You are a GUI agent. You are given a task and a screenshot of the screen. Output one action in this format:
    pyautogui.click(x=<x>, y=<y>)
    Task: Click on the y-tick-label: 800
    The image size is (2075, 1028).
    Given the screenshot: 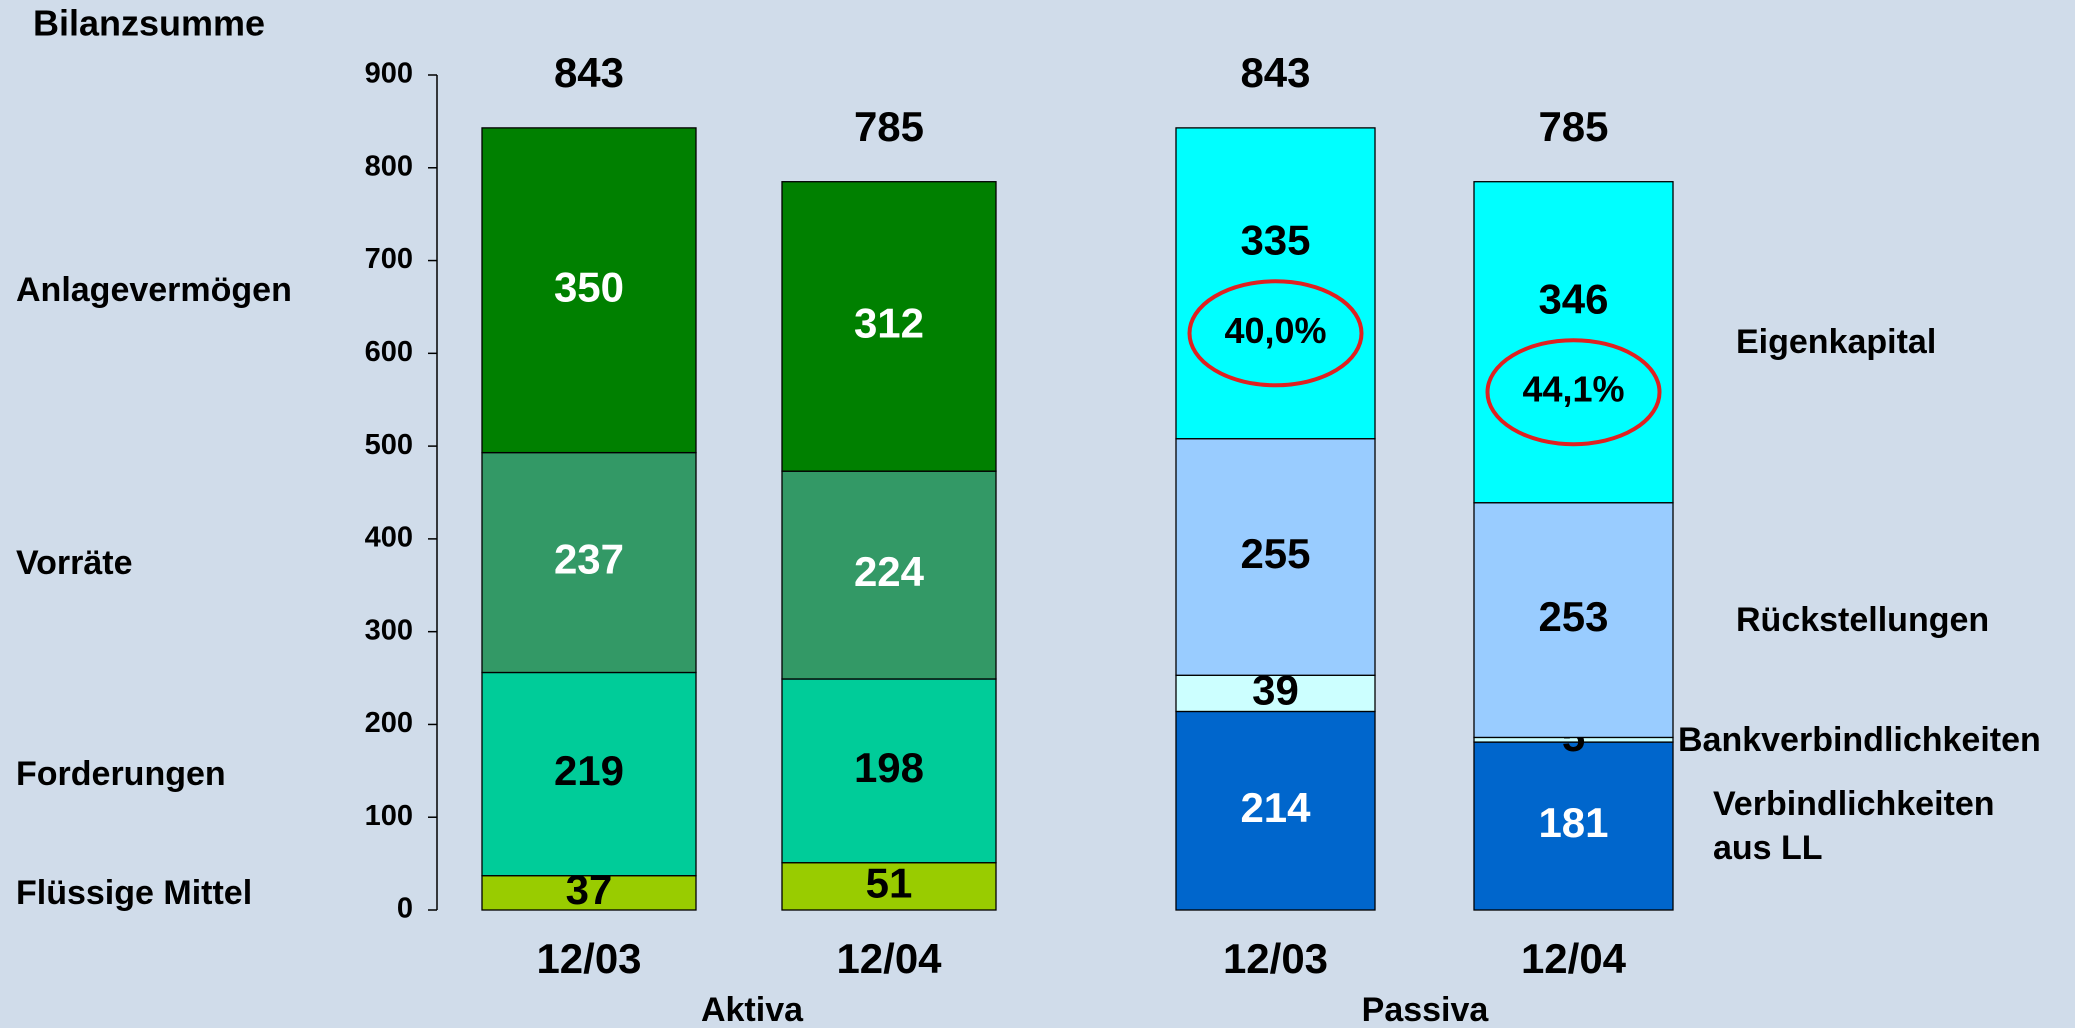 What is the action you would take?
    pyautogui.click(x=389, y=166)
    